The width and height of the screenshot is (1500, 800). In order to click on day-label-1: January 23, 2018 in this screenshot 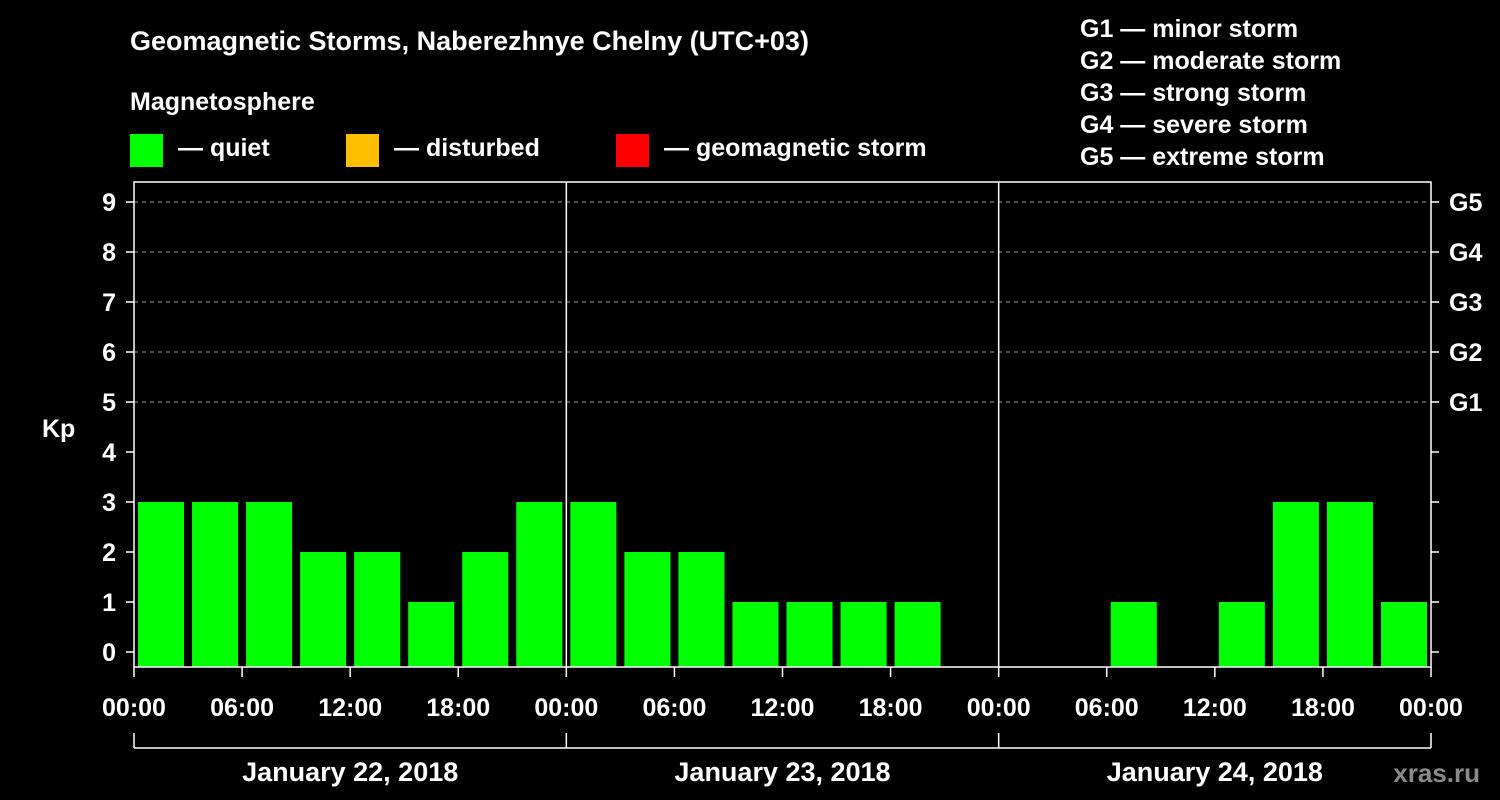, I will do `click(782, 772)`.